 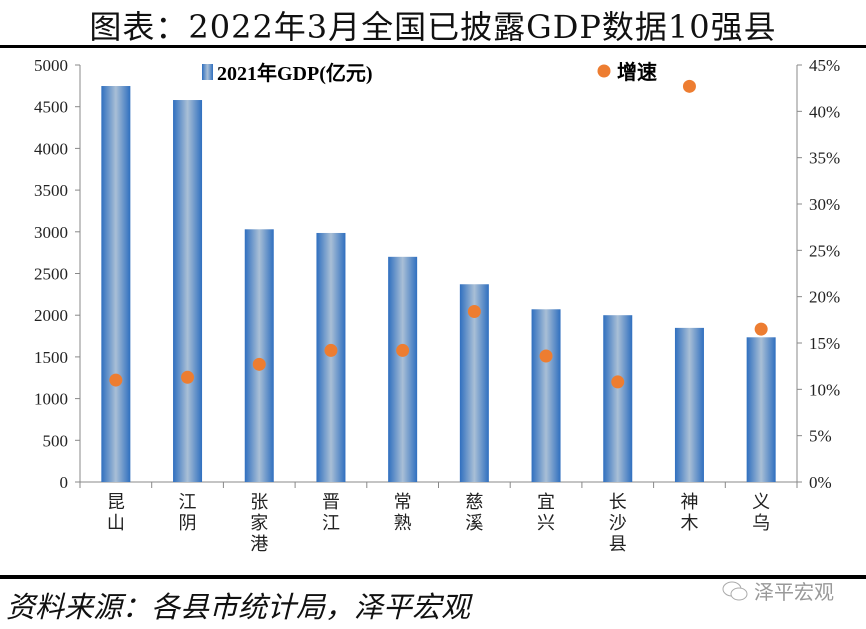 I want to click on left-tick-label: 1500, so click(x=51, y=357).